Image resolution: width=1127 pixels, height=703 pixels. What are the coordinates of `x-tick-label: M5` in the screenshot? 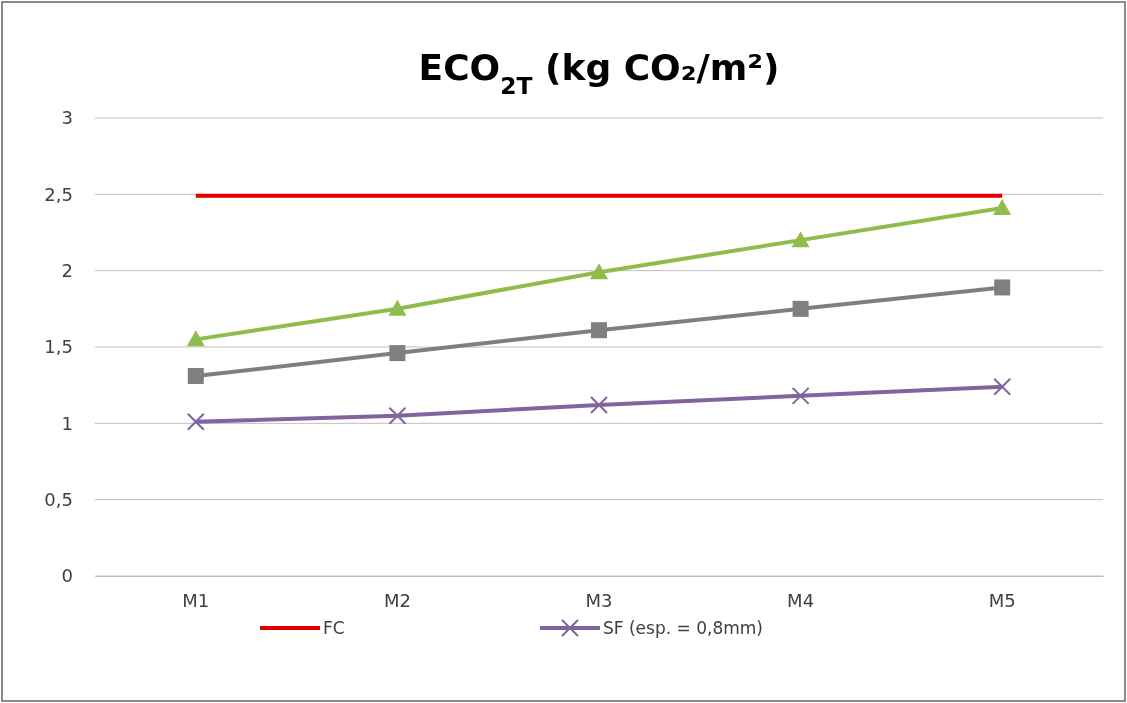 It's located at (1002, 600).